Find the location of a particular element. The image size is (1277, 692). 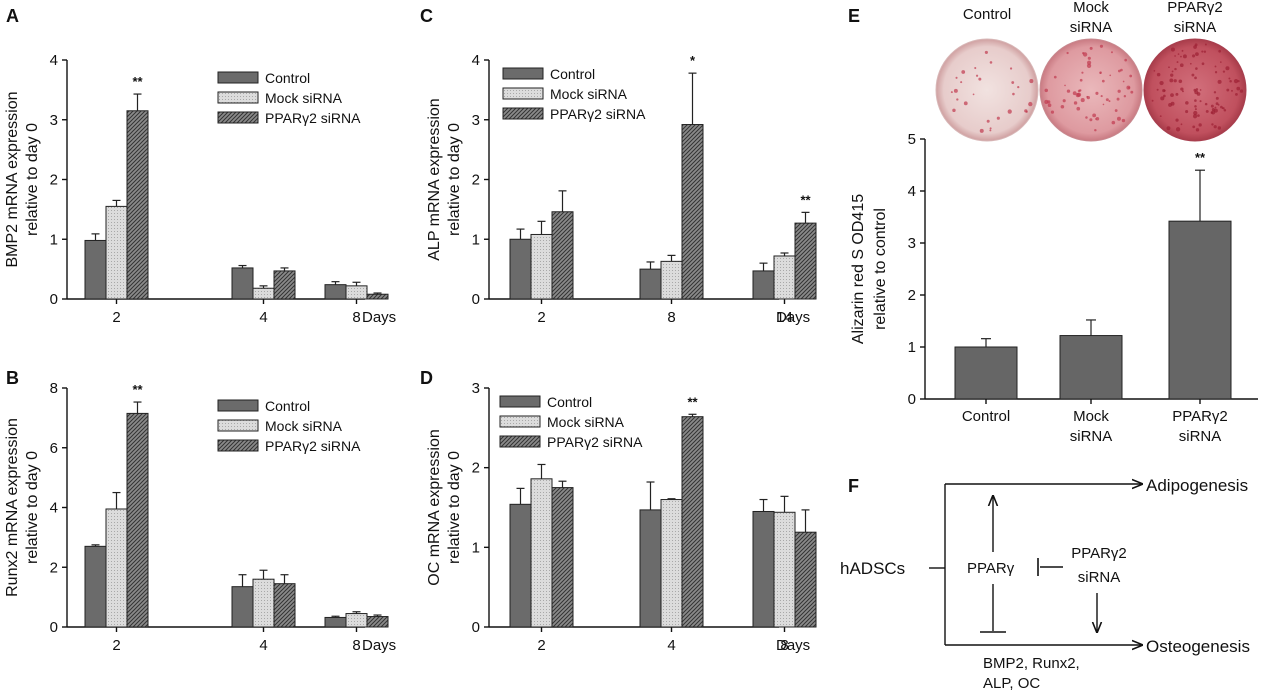

panel-b-significance-label: ** is located at coordinates (137, 389).